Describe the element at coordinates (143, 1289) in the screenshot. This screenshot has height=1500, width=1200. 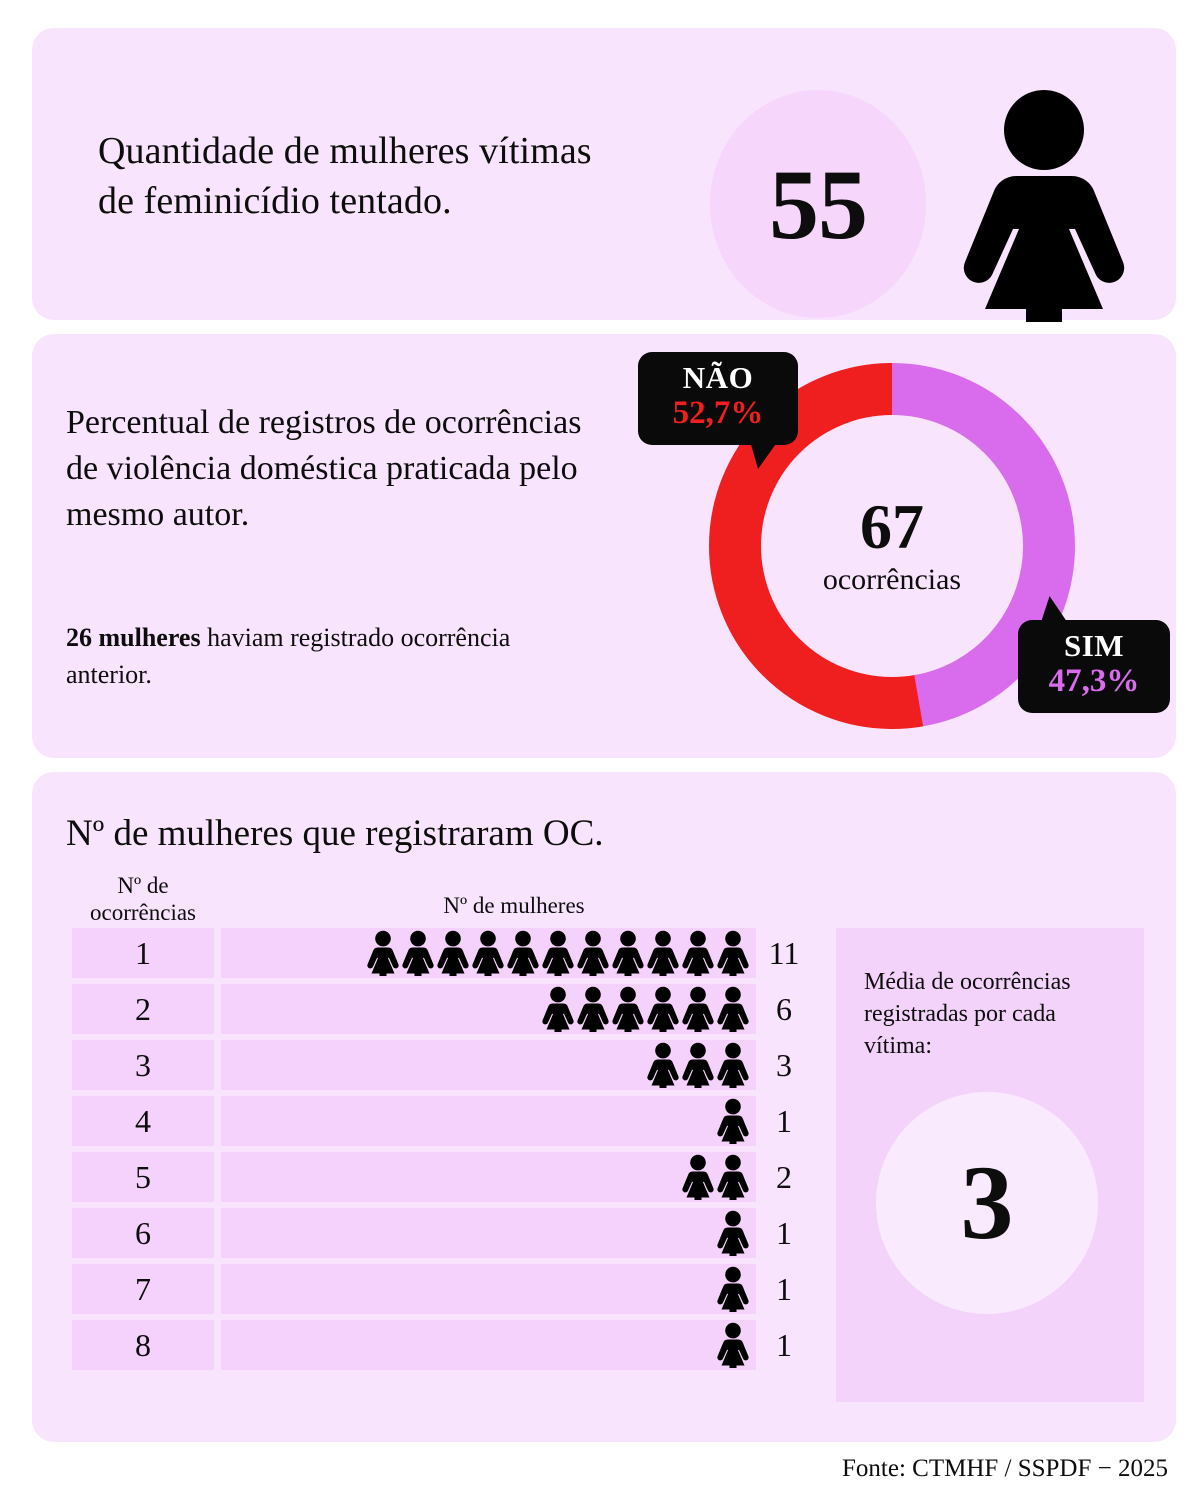
I see `table-cell-occurrences: 7` at that location.